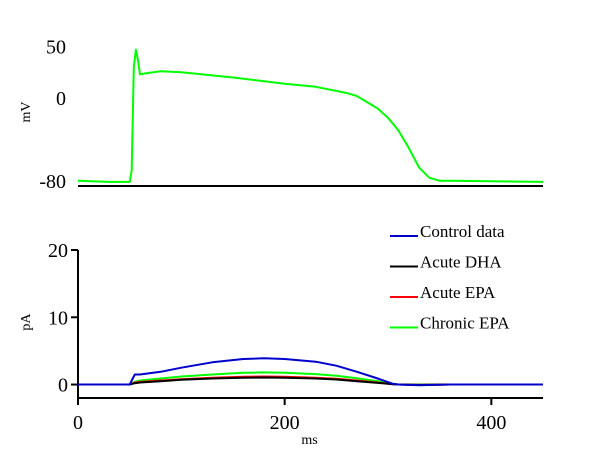 The width and height of the screenshot is (600, 450). What do you see at coordinates (58, 251) in the screenshot?
I see `y-tick-label: 20` at bounding box center [58, 251].